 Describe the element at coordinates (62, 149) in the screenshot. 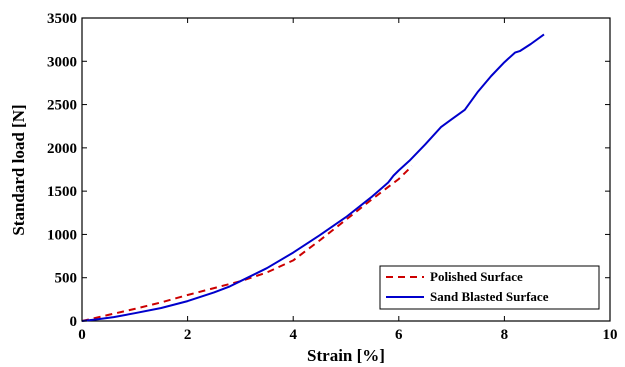

I see `y-tick-label: 2000` at that location.